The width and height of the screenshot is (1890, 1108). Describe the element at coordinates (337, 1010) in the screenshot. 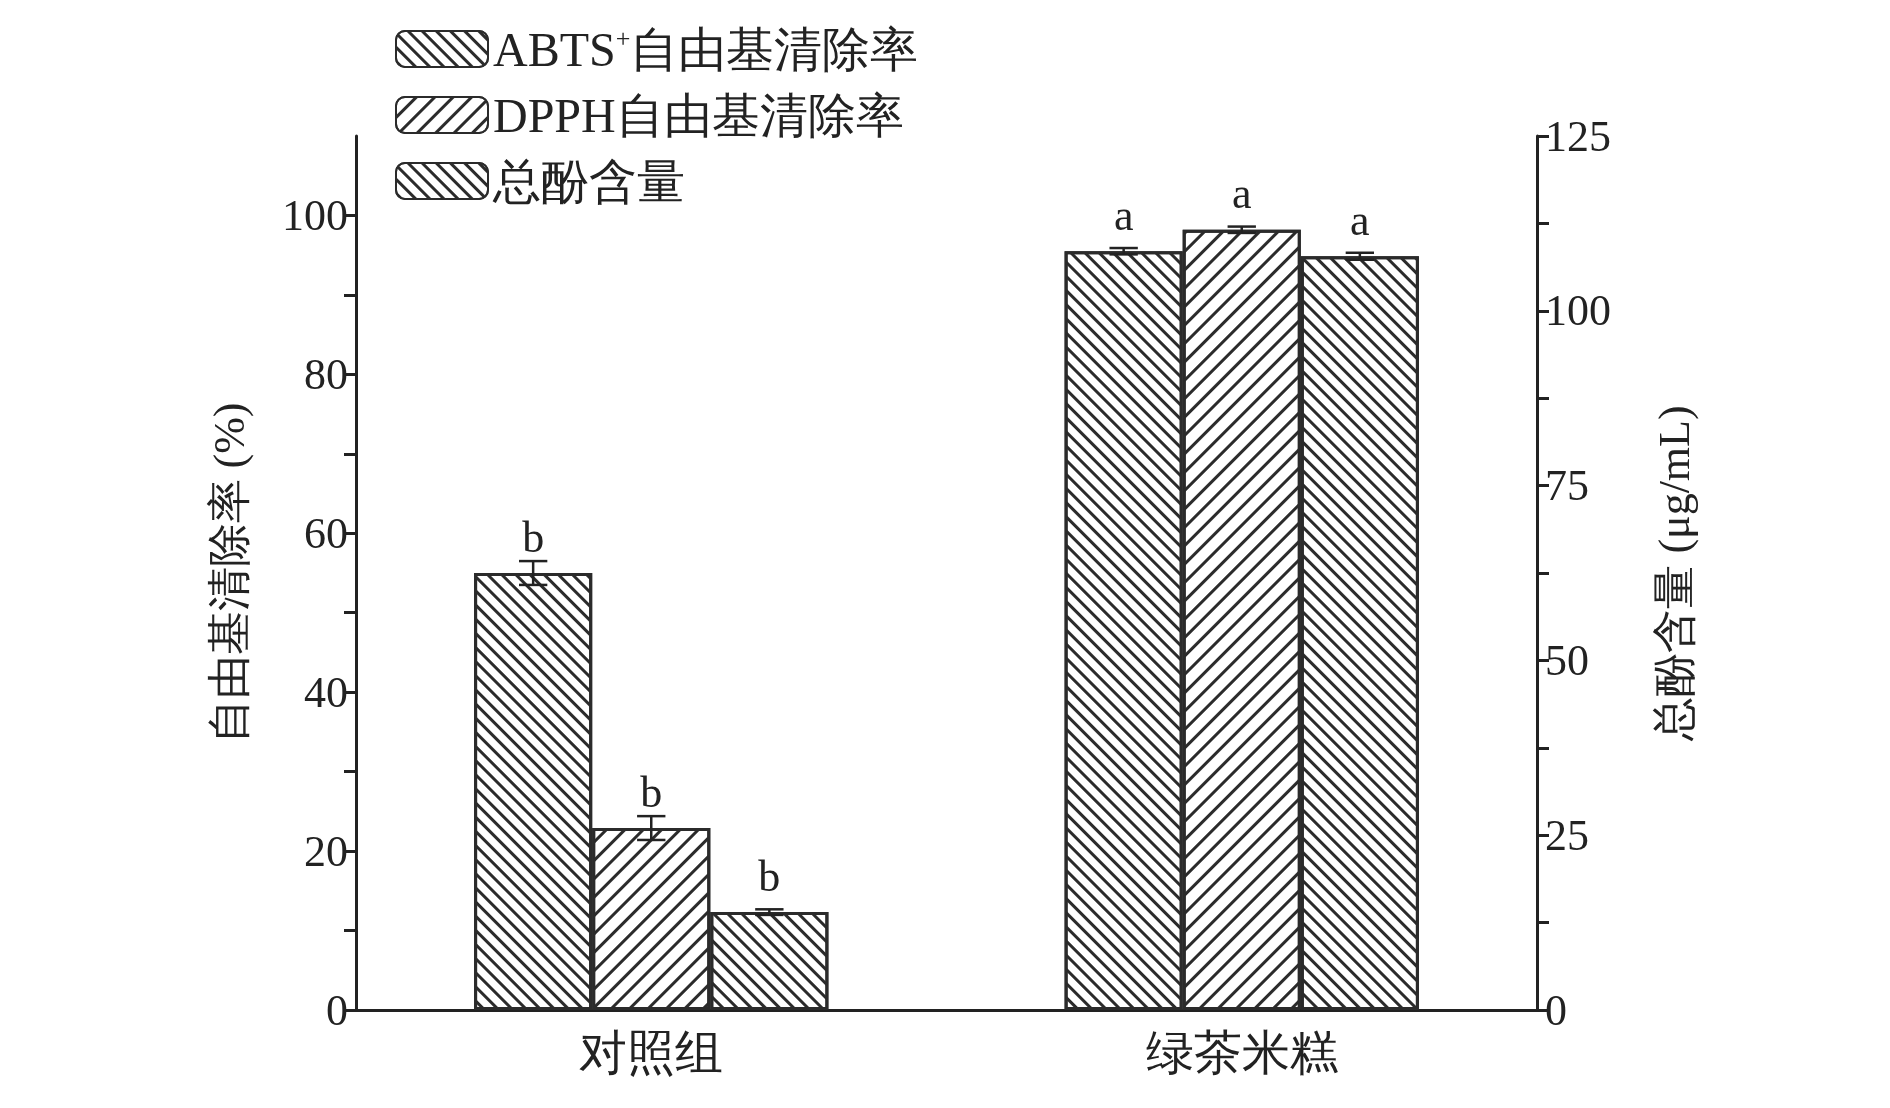

I see `y-tick-label: 0` at that location.